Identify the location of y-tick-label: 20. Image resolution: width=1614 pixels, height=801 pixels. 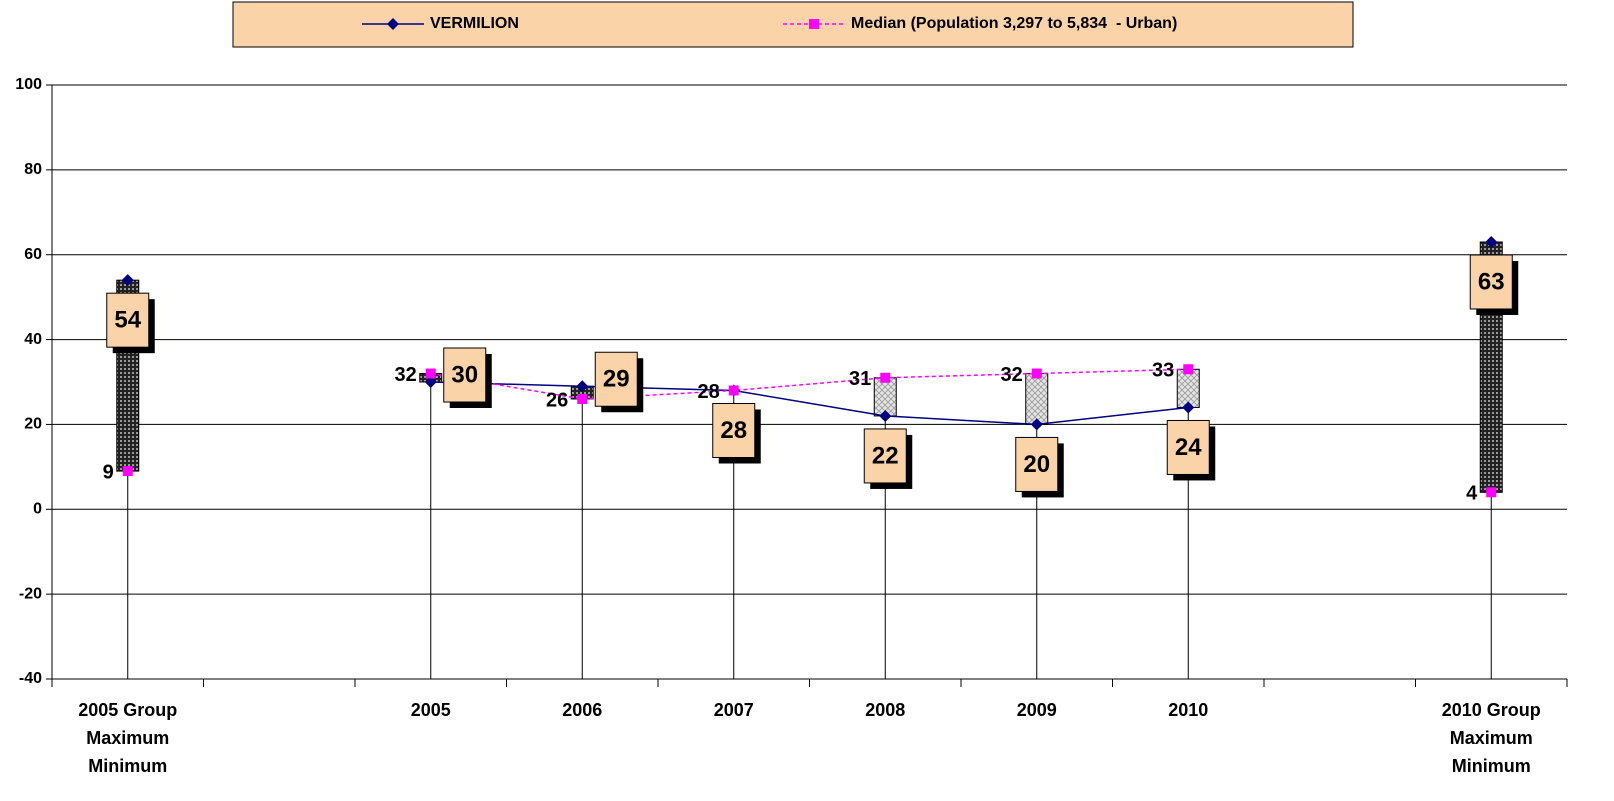
(33, 424).